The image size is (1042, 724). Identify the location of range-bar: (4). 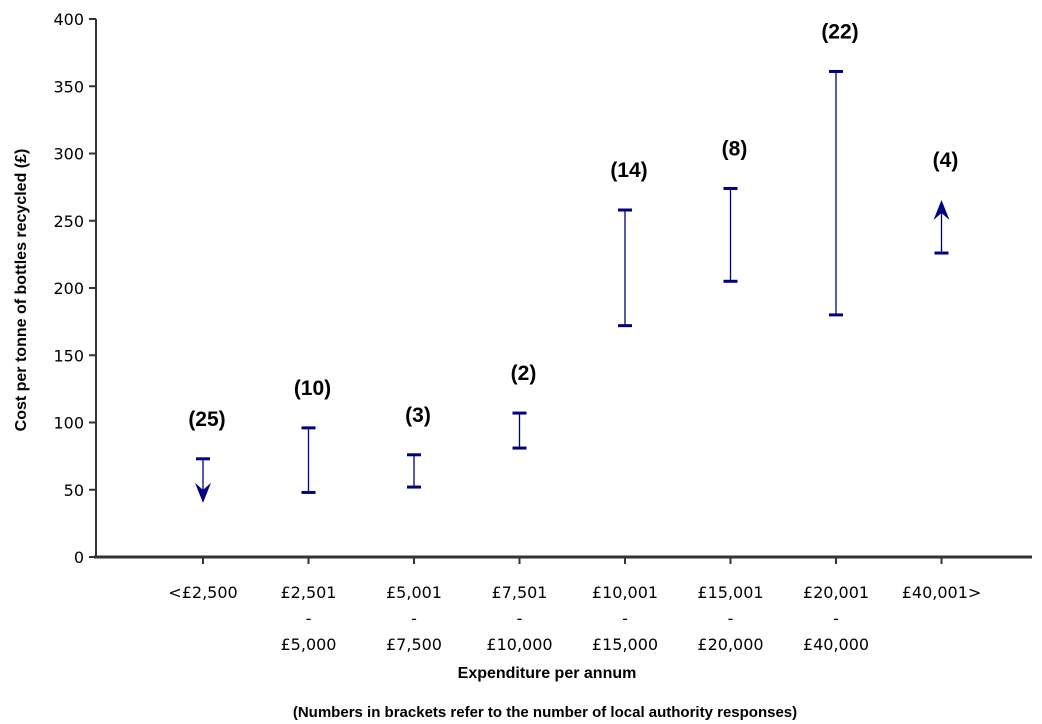
(946, 202).